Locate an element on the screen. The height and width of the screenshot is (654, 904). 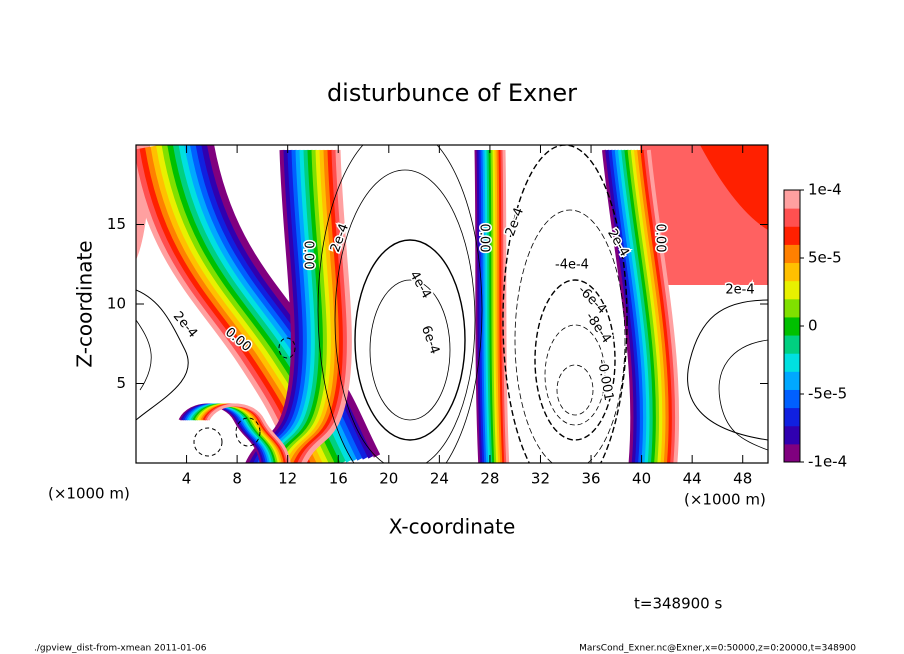
contour-label: -4e-4 is located at coordinates (572, 265).